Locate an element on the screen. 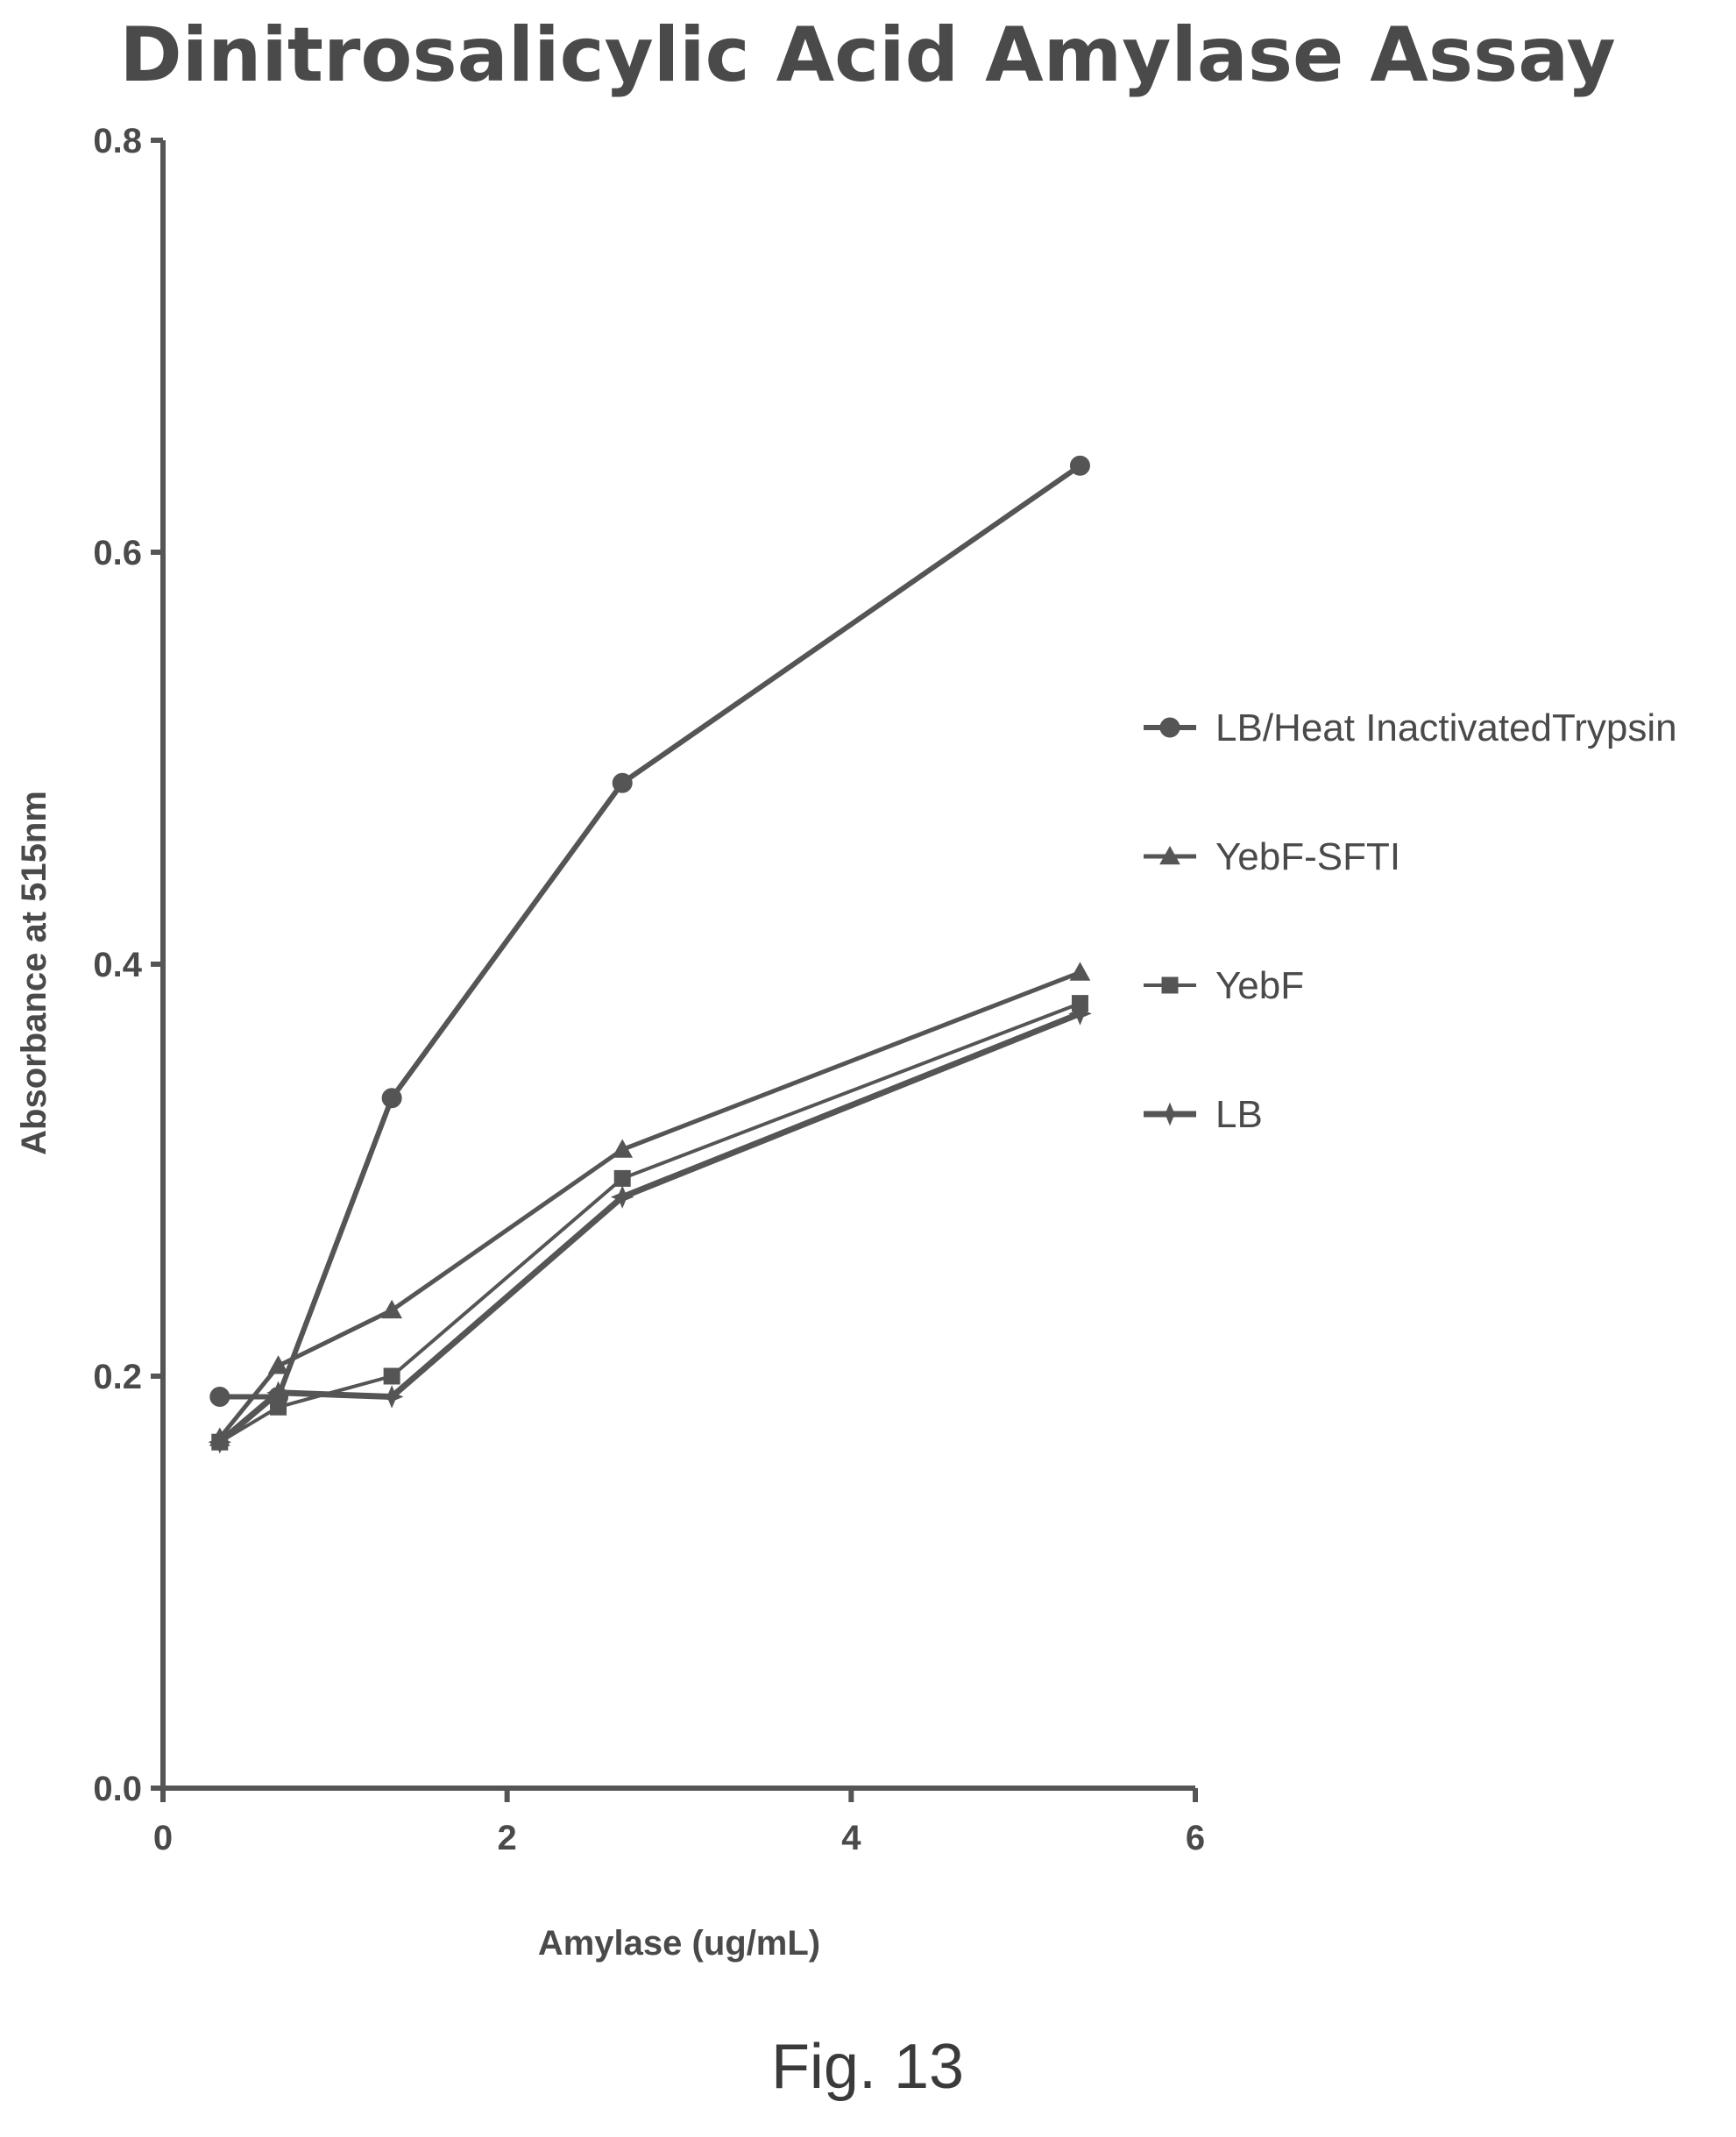 This screenshot has width=1736, height=2137. y-tick-label: 0.2 is located at coordinates (118, 1377).